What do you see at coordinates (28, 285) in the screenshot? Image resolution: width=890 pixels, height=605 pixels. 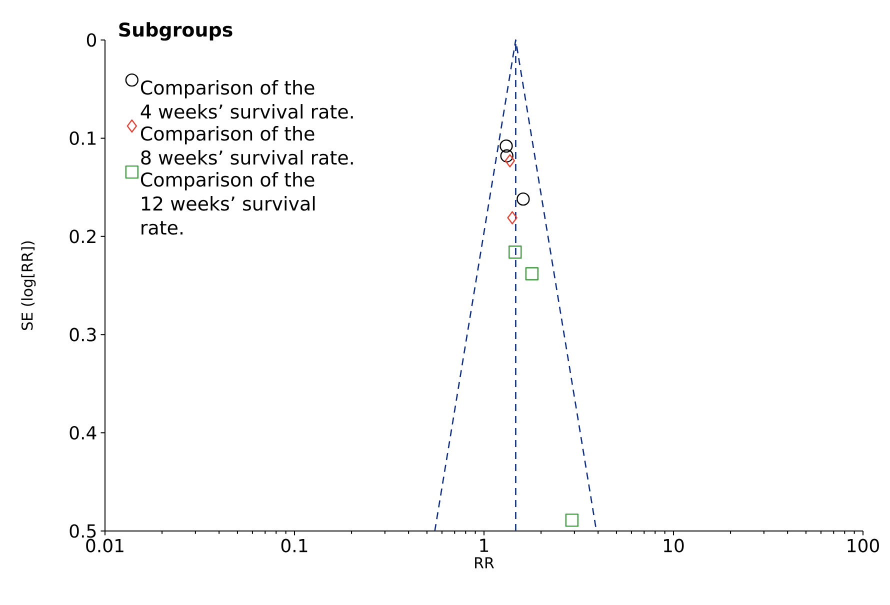 I see `y-axis-title: SE (log[RR])` at bounding box center [28, 285].